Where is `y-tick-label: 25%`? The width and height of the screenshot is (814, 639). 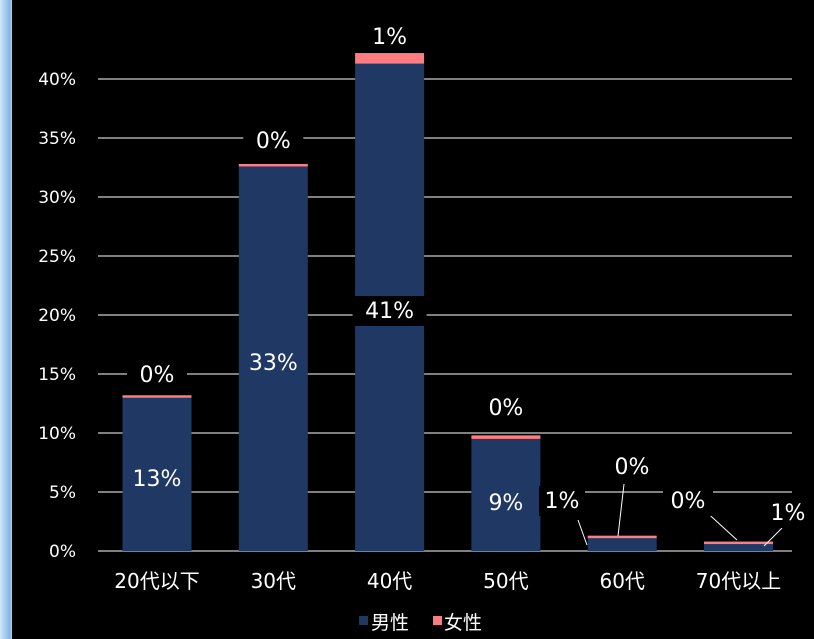
y-tick-label: 25% is located at coordinates (57, 257).